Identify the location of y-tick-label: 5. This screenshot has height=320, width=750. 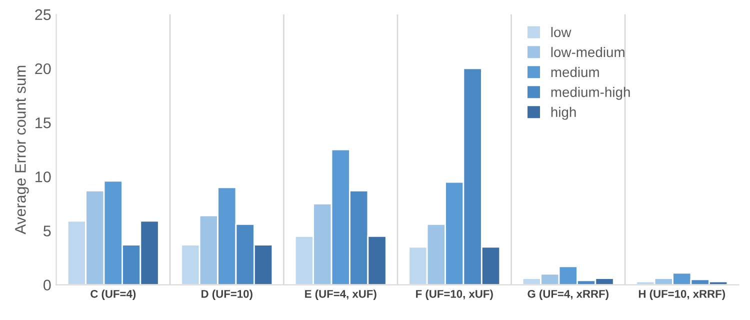
(47, 231).